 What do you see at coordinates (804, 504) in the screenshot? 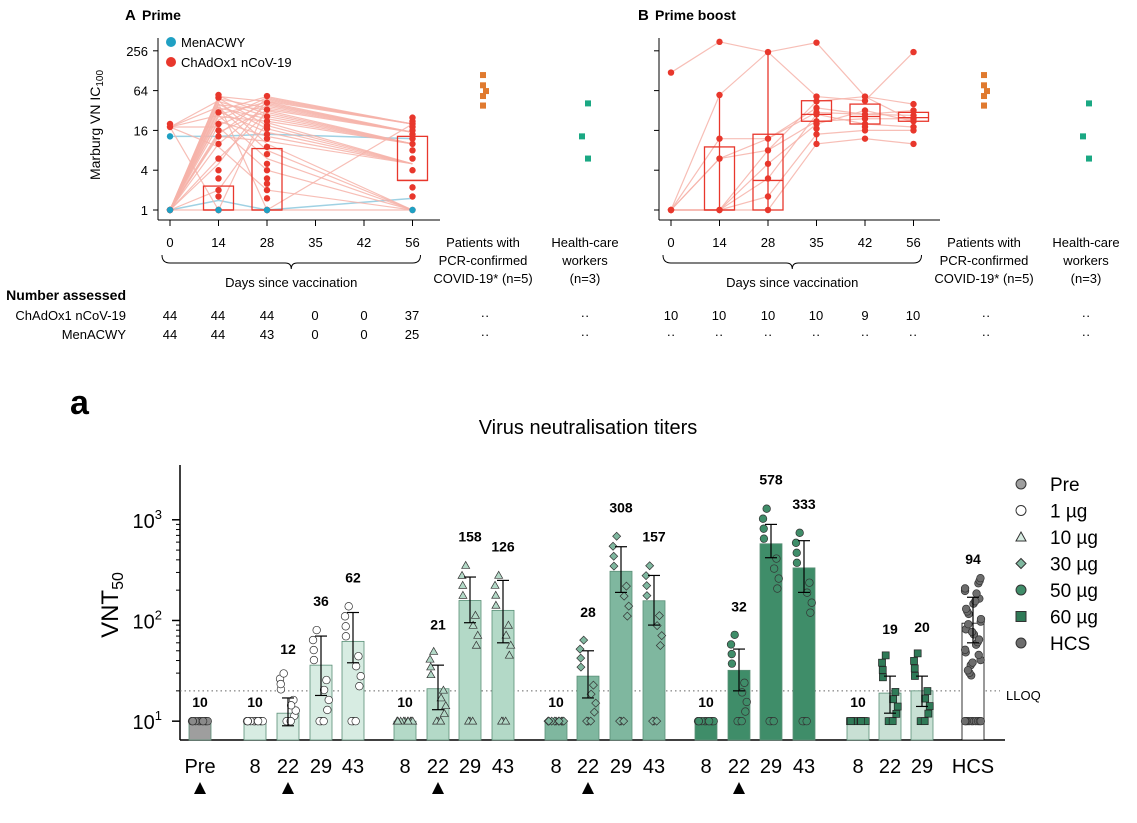
I see `bar-value-label: 333` at bounding box center [804, 504].